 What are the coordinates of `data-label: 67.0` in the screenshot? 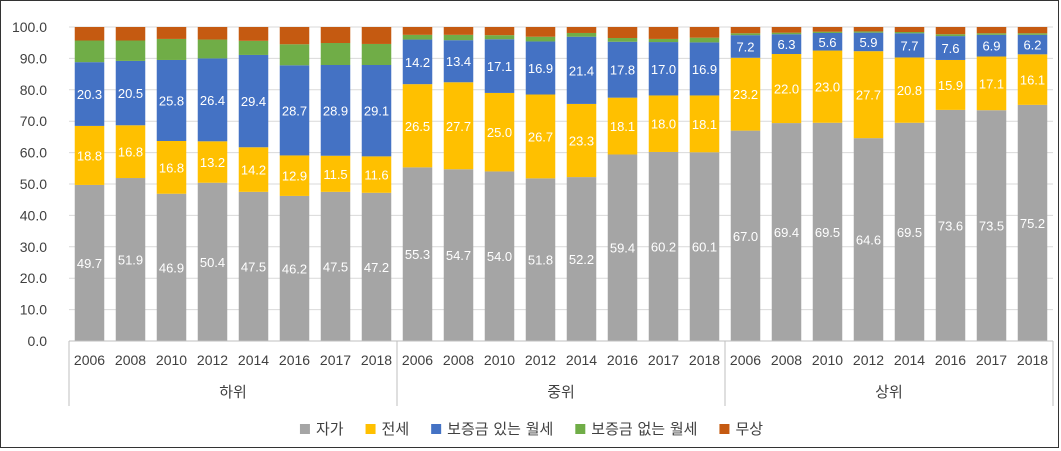 It's located at (745, 236).